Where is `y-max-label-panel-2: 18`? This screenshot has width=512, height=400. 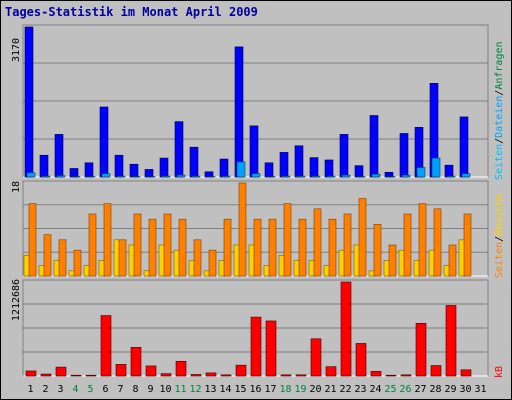 y-max-label-panel-2: 18 is located at coordinates (16, 187).